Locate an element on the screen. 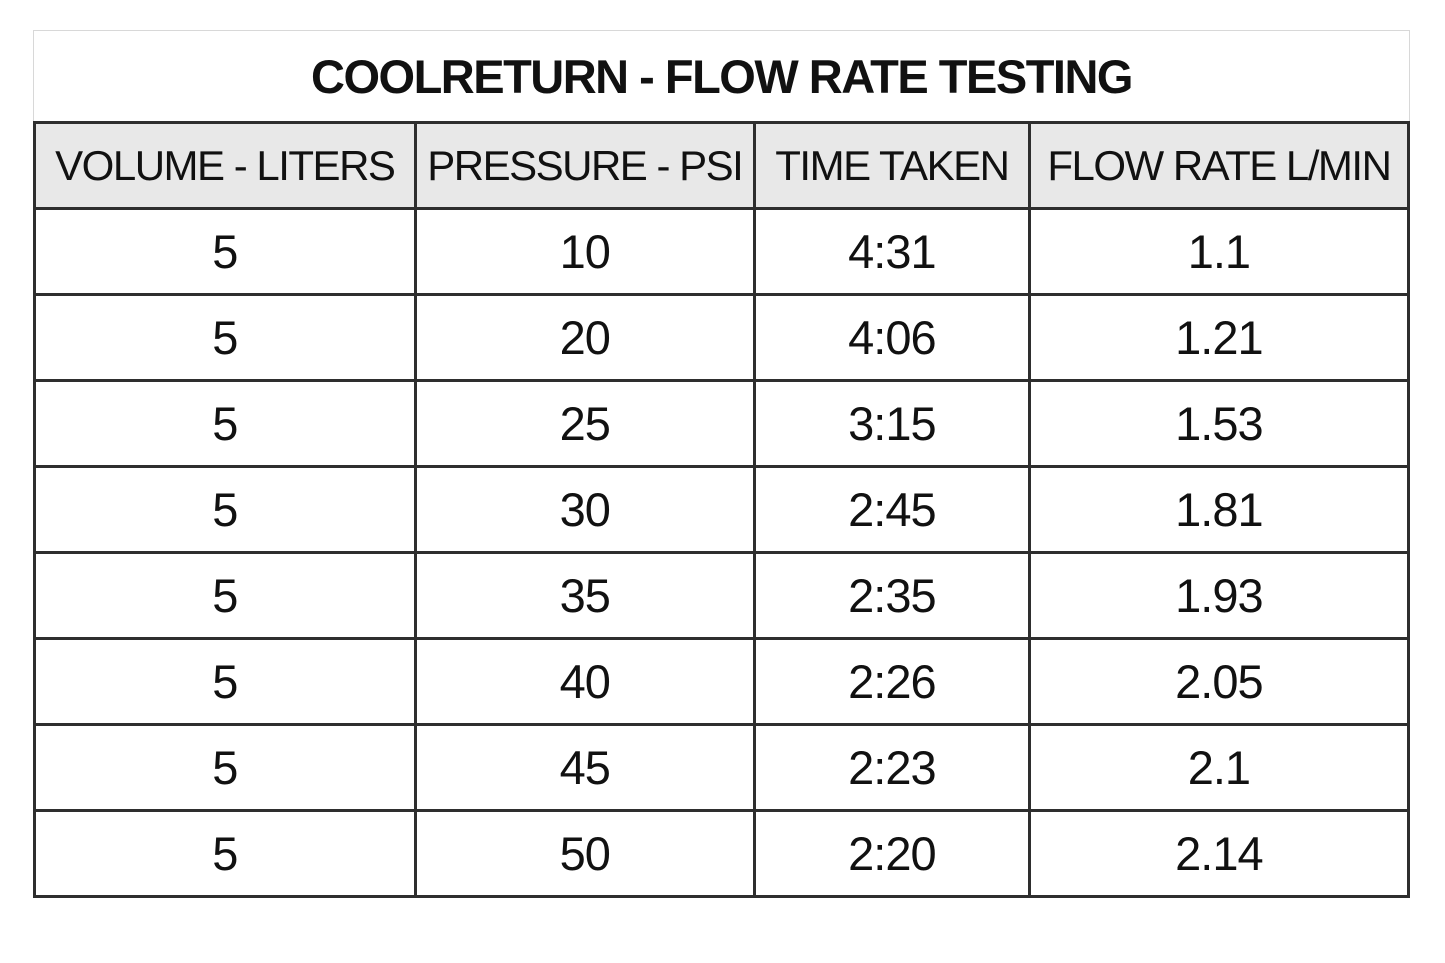 This screenshot has height=963, width=1445. cell-time-taken: 4:31 is located at coordinates (891, 251).